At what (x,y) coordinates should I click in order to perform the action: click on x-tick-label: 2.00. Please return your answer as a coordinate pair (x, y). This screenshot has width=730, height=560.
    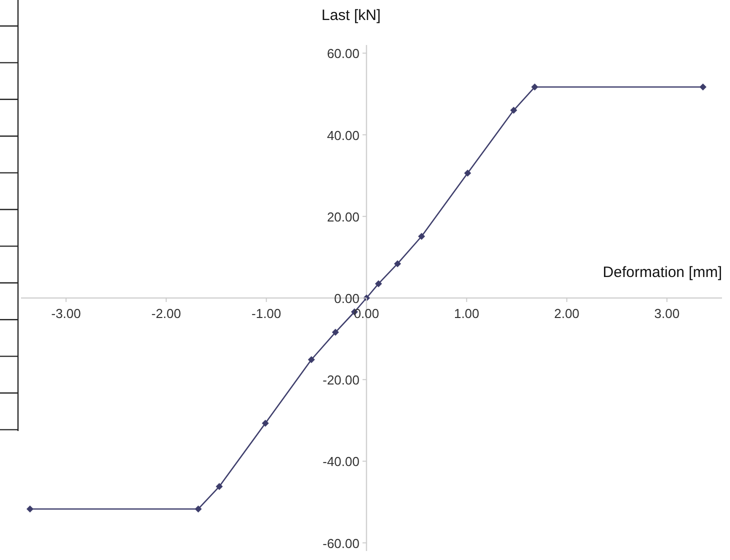
    Looking at the image, I should click on (567, 313).